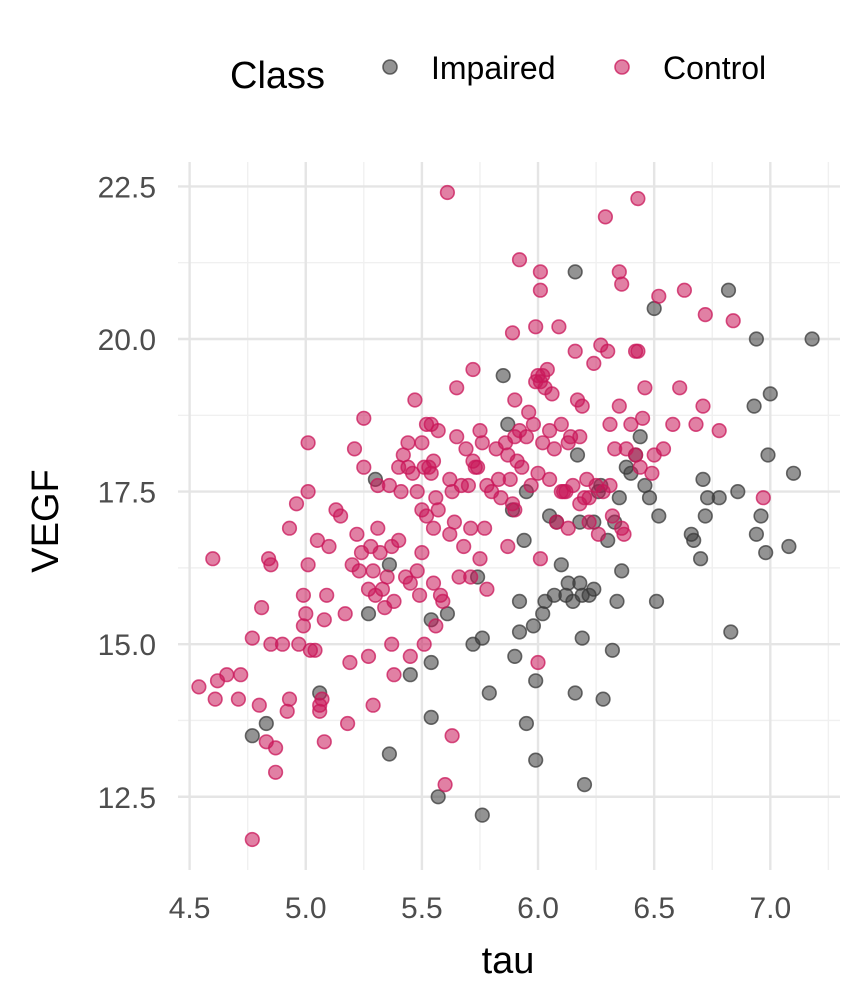 Image resolution: width=864 pixels, height=1008 pixels. I want to click on y-axis-ticks: 12.5 15.0 17.5 20.0 22.5, so click(127, 492).